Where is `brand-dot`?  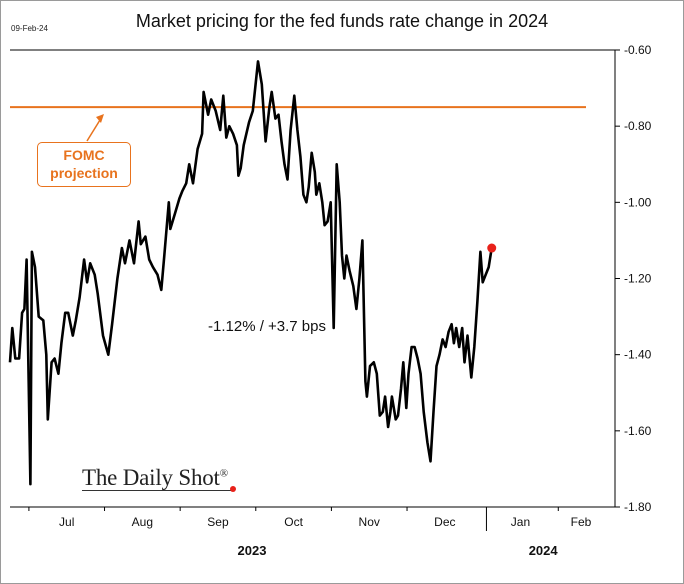 brand-dot is located at coordinates (233, 489).